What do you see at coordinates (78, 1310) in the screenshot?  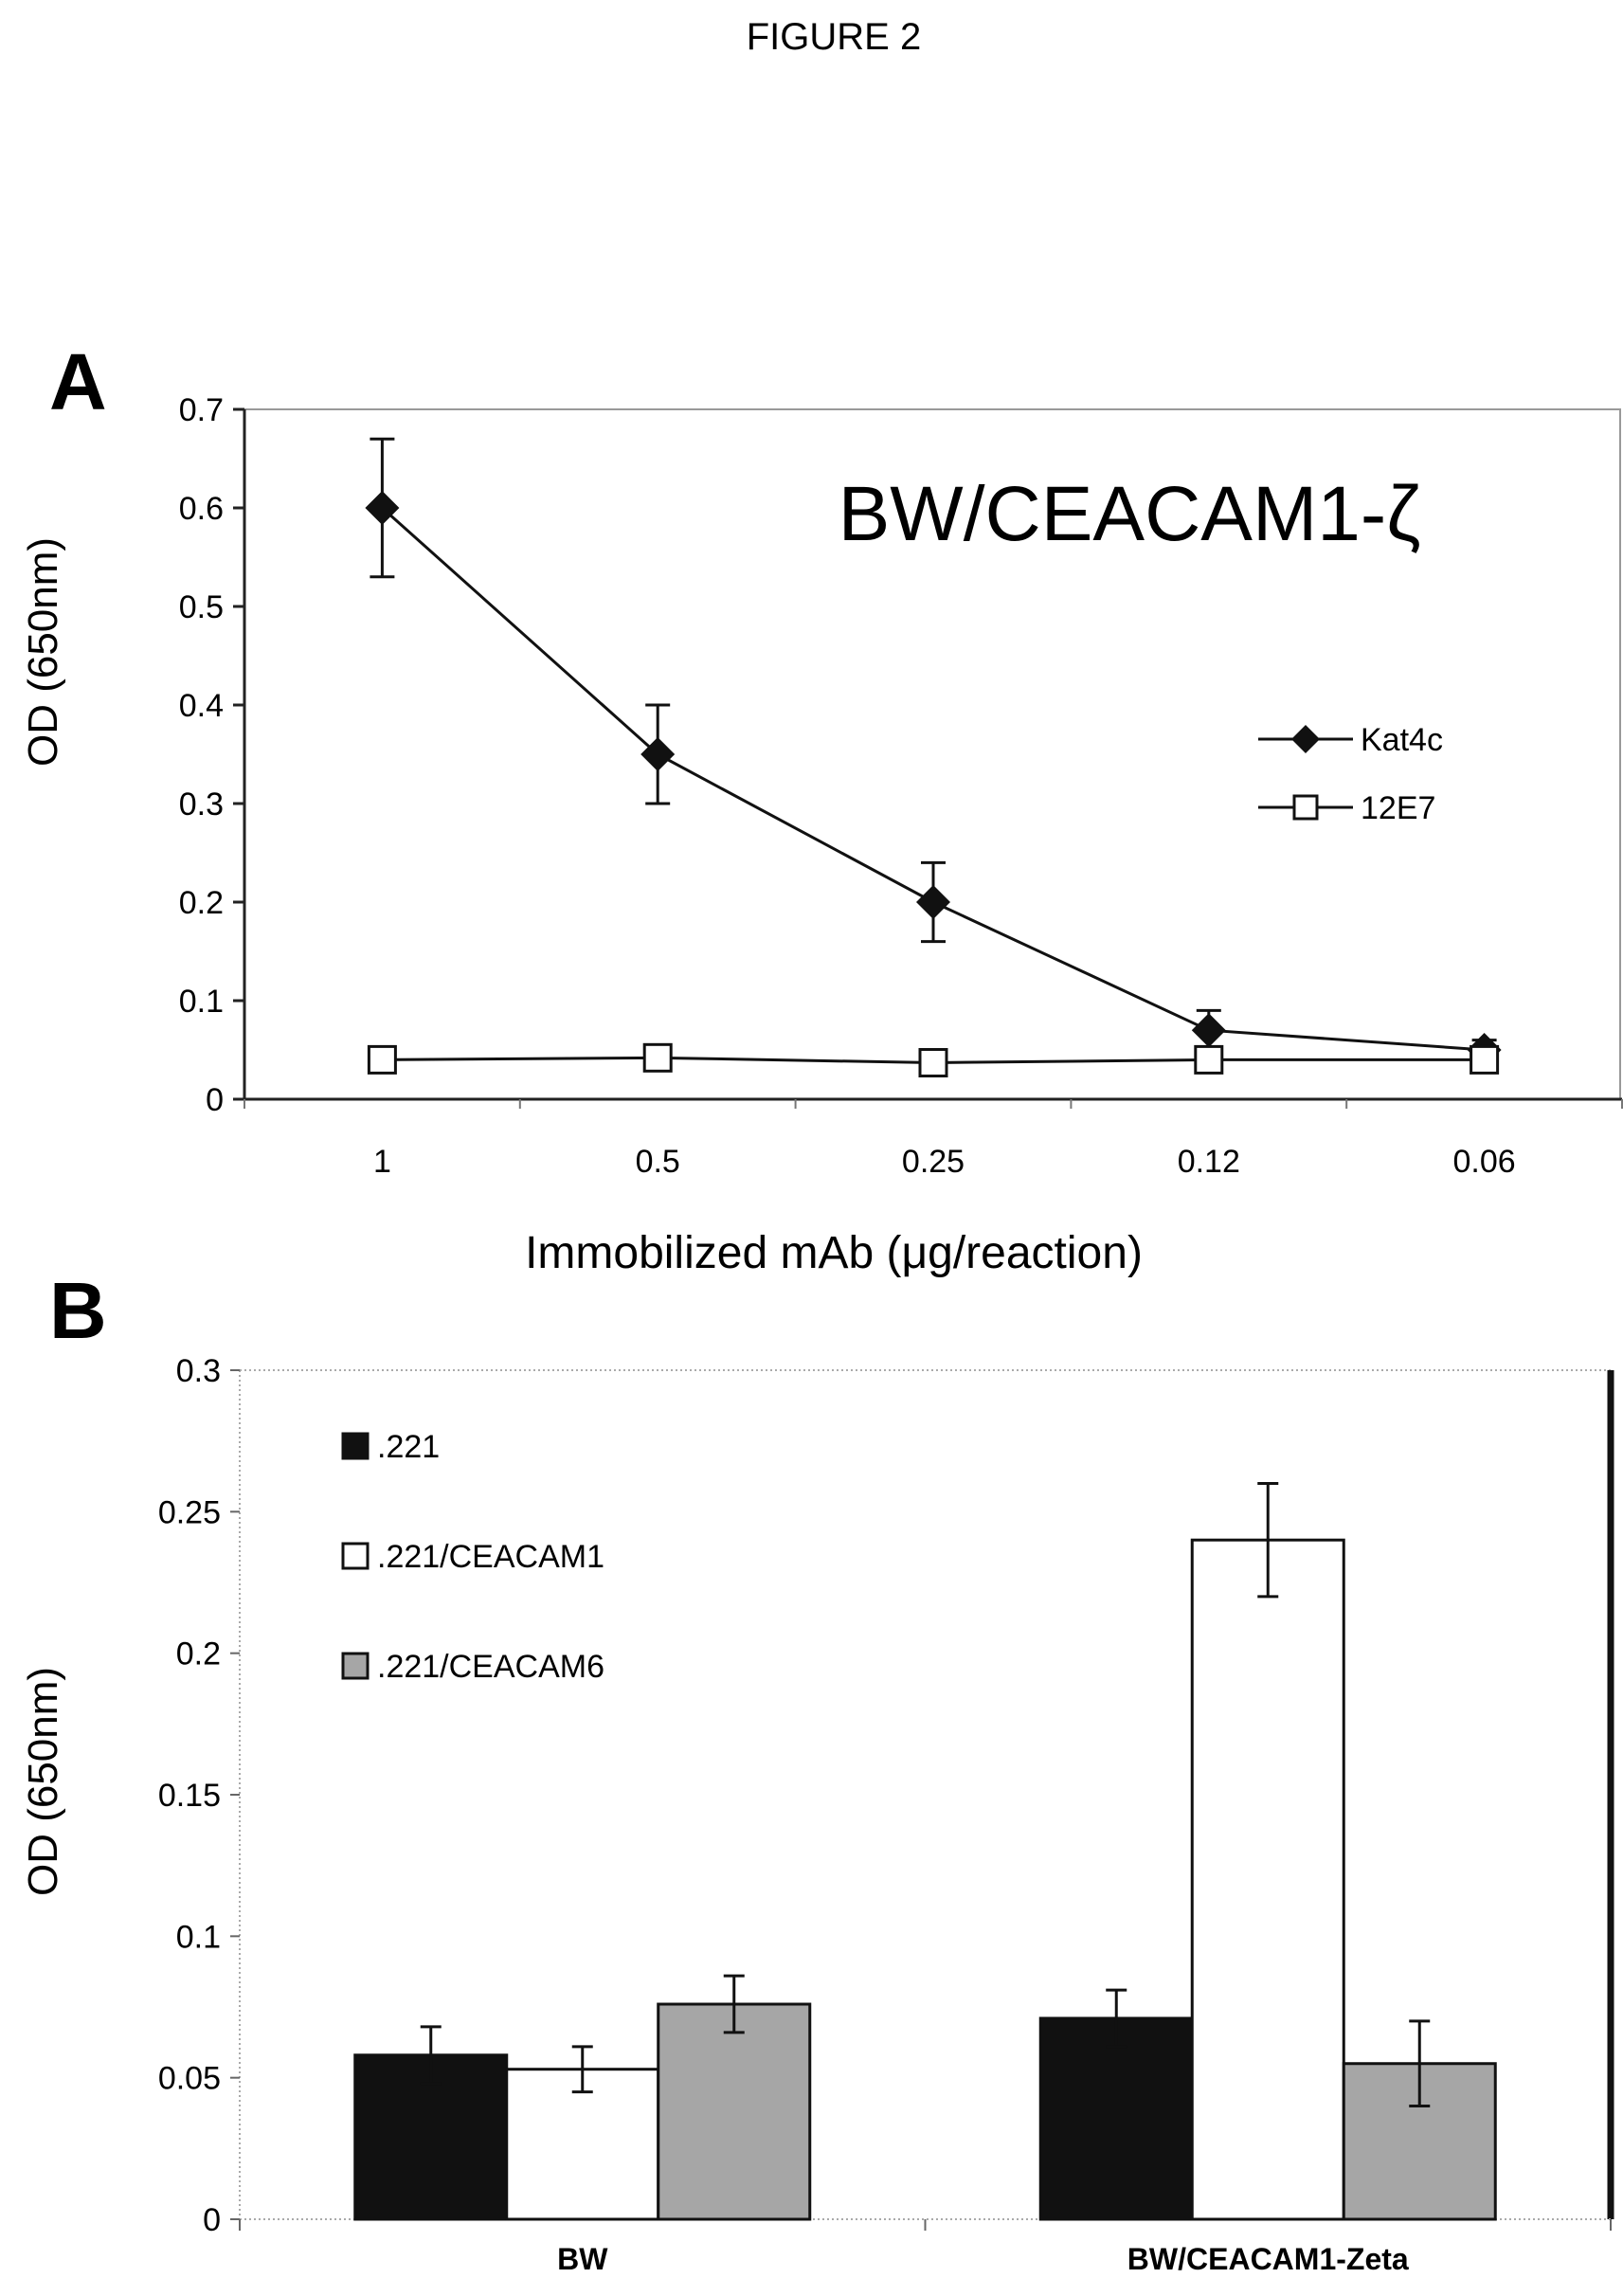 I see `panel-b-letter: B` at bounding box center [78, 1310].